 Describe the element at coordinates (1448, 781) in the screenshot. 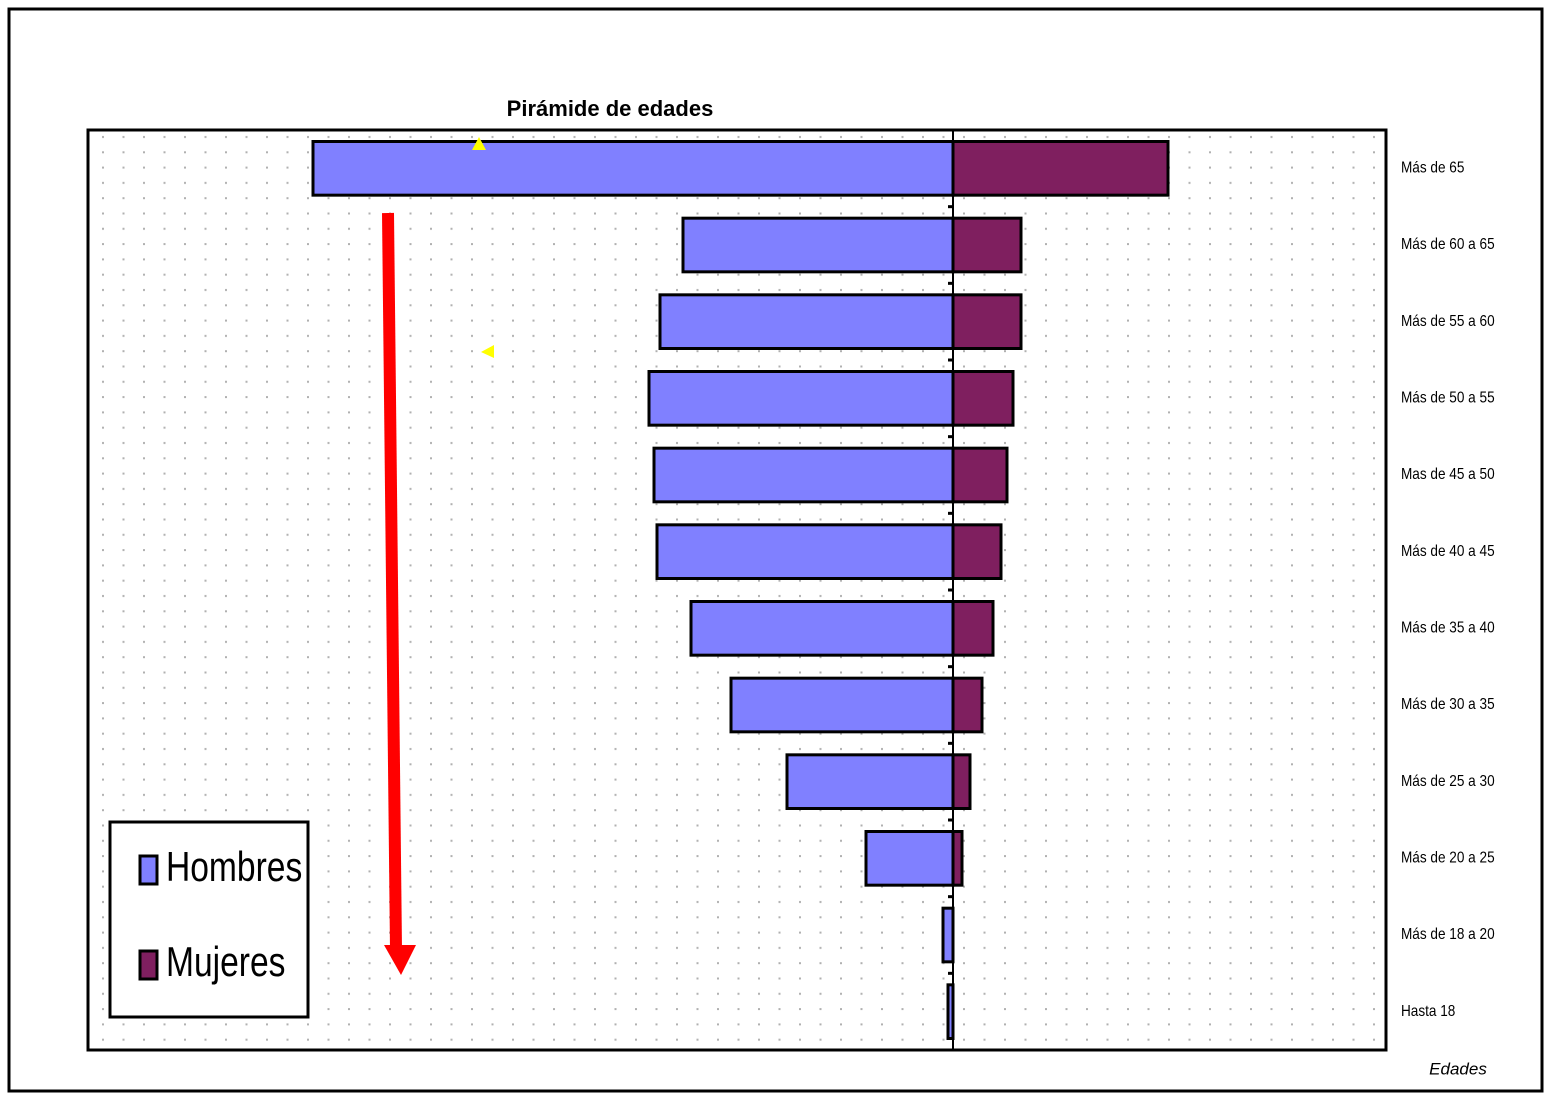

I see `y-tick-label: Más de 25 a 30` at that location.